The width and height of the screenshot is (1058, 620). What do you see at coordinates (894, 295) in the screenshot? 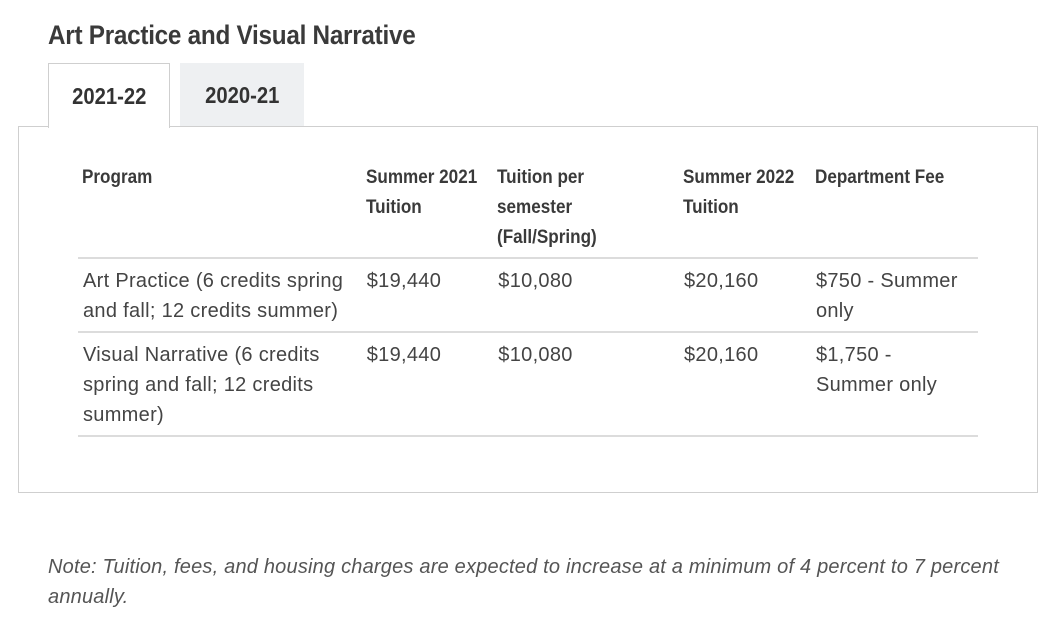
I see `cell-department-fee: $750 - Summer only` at bounding box center [894, 295].